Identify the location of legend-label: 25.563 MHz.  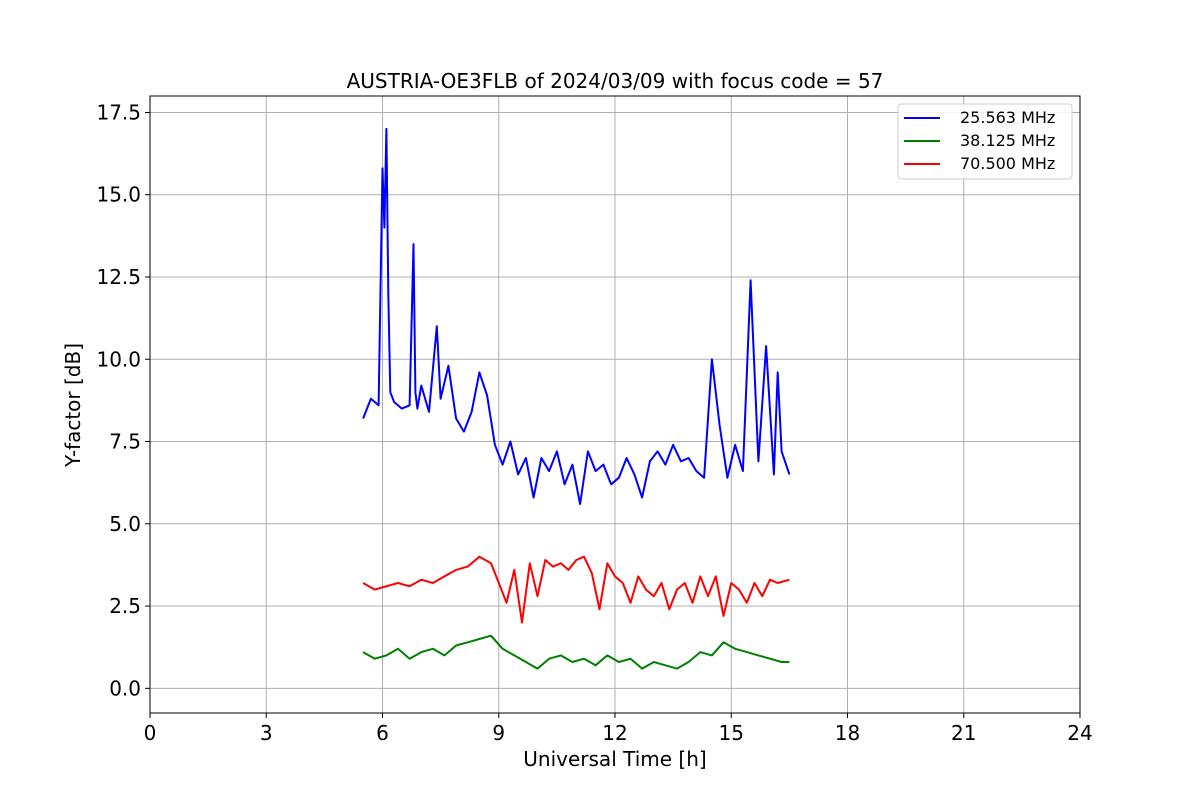
(1007, 117).